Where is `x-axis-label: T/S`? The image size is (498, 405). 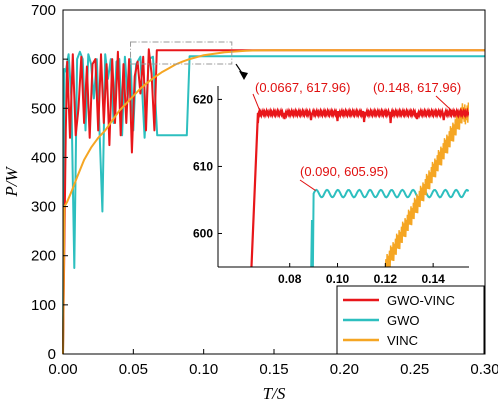 x-axis-label: T/S is located at coordinates (274, 393).